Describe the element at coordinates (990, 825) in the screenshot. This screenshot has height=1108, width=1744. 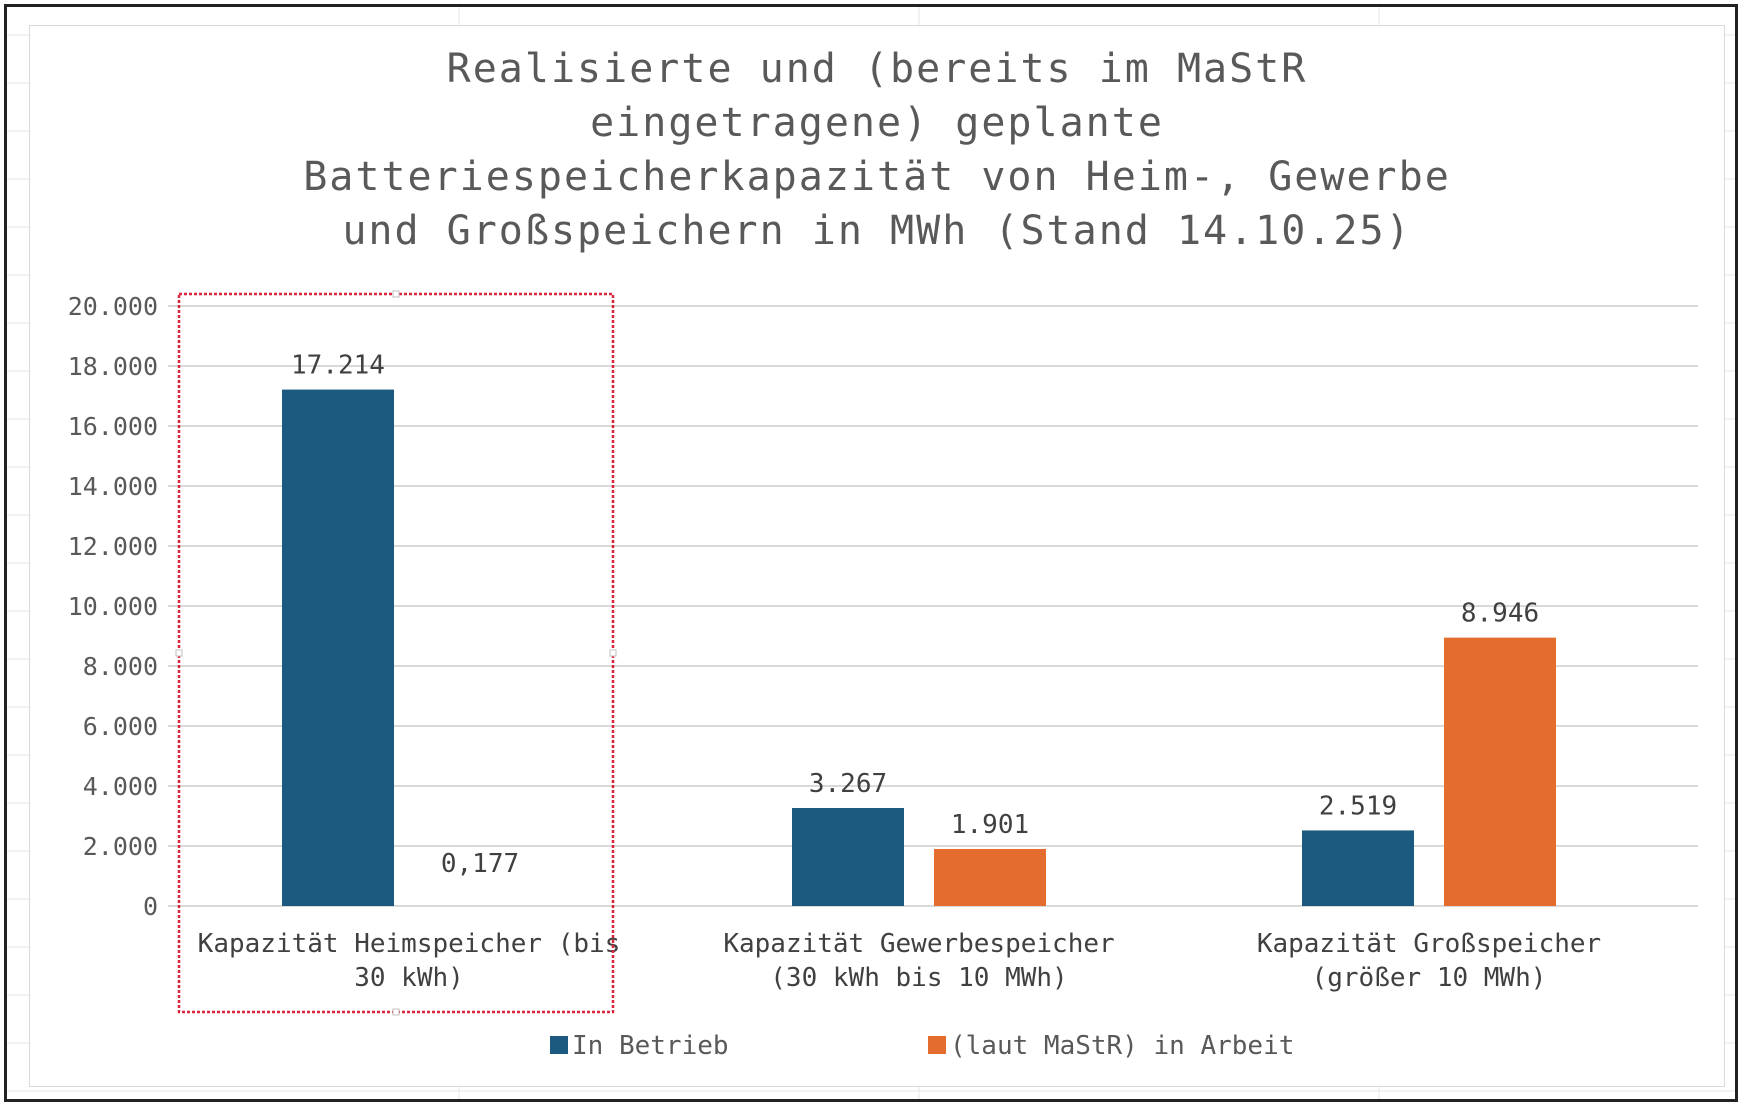
I see `data-label: 1.901` at that location.